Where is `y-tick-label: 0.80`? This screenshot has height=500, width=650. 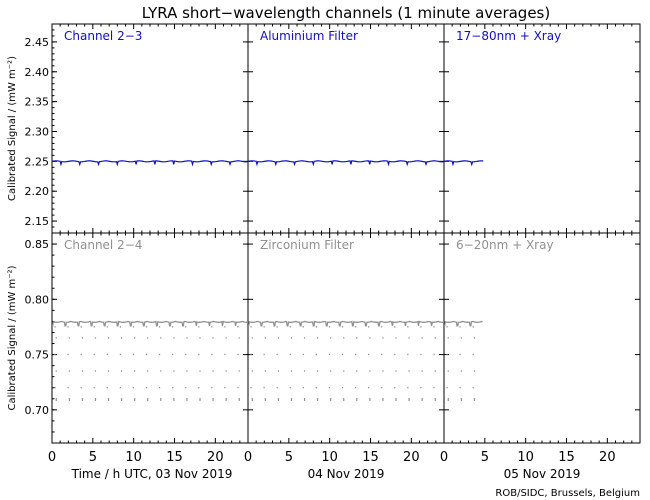
y-tick-label: 0.80 is located at coordinates (37, 299).